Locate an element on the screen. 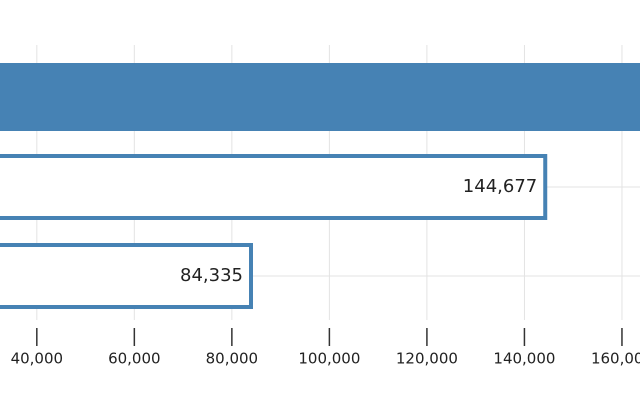  x-tick-label: 60,000 is located at coordinates (134, 359).